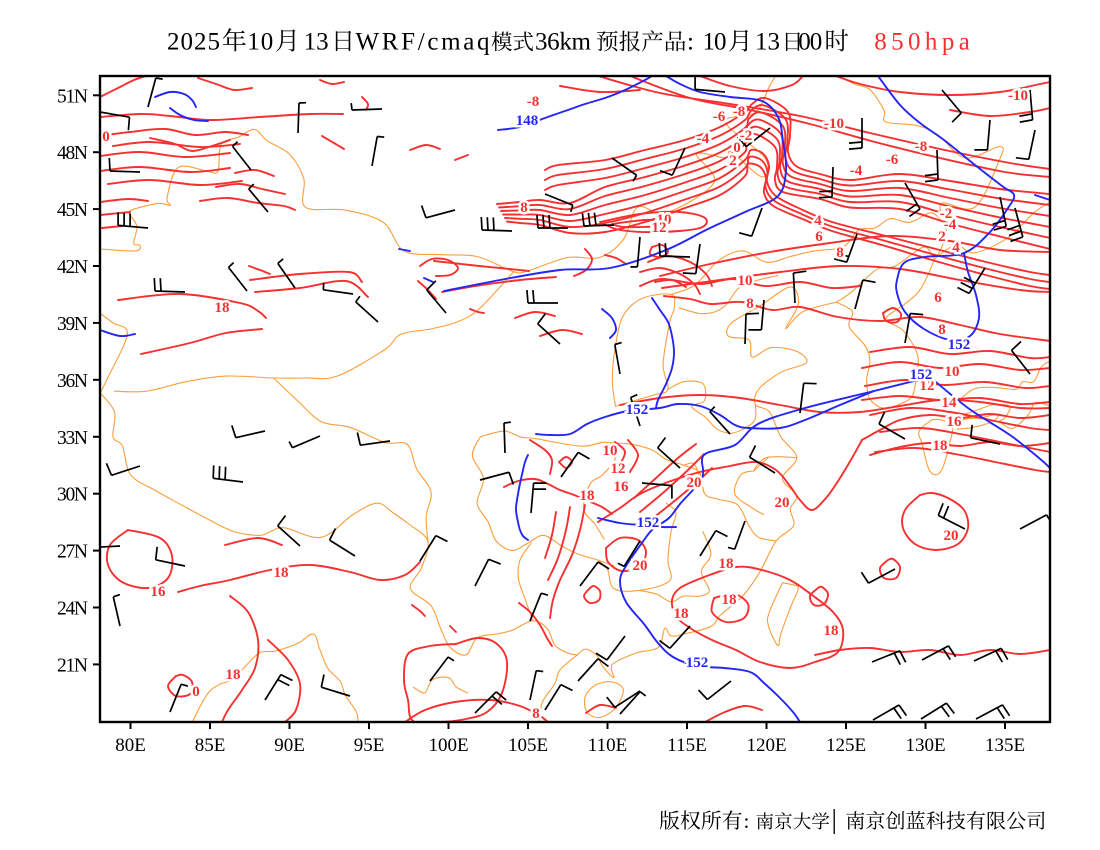  I want to click on svg-text: WRF/cmaq, so click(423, 42).